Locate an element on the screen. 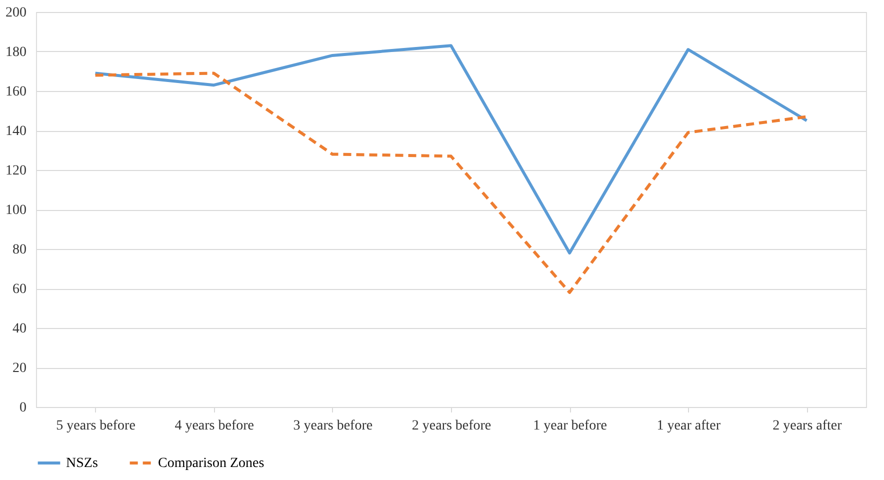 This screenshot has width=884, height=480. y-tick-label: 0 is located at coordinates (23, 408).